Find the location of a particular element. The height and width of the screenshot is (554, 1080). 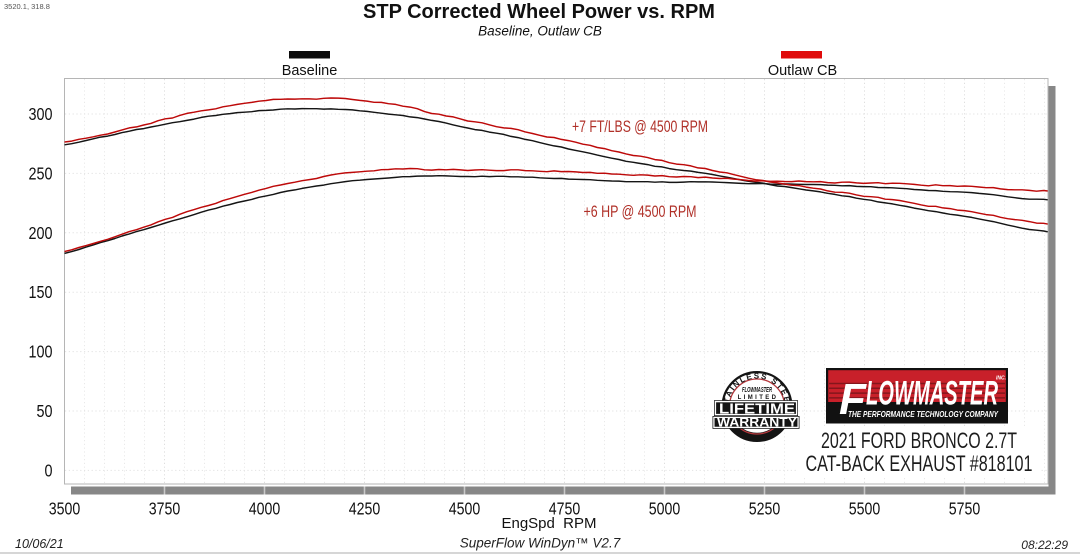

svg-text: WARRANTY is located at coordinates (757, 423).